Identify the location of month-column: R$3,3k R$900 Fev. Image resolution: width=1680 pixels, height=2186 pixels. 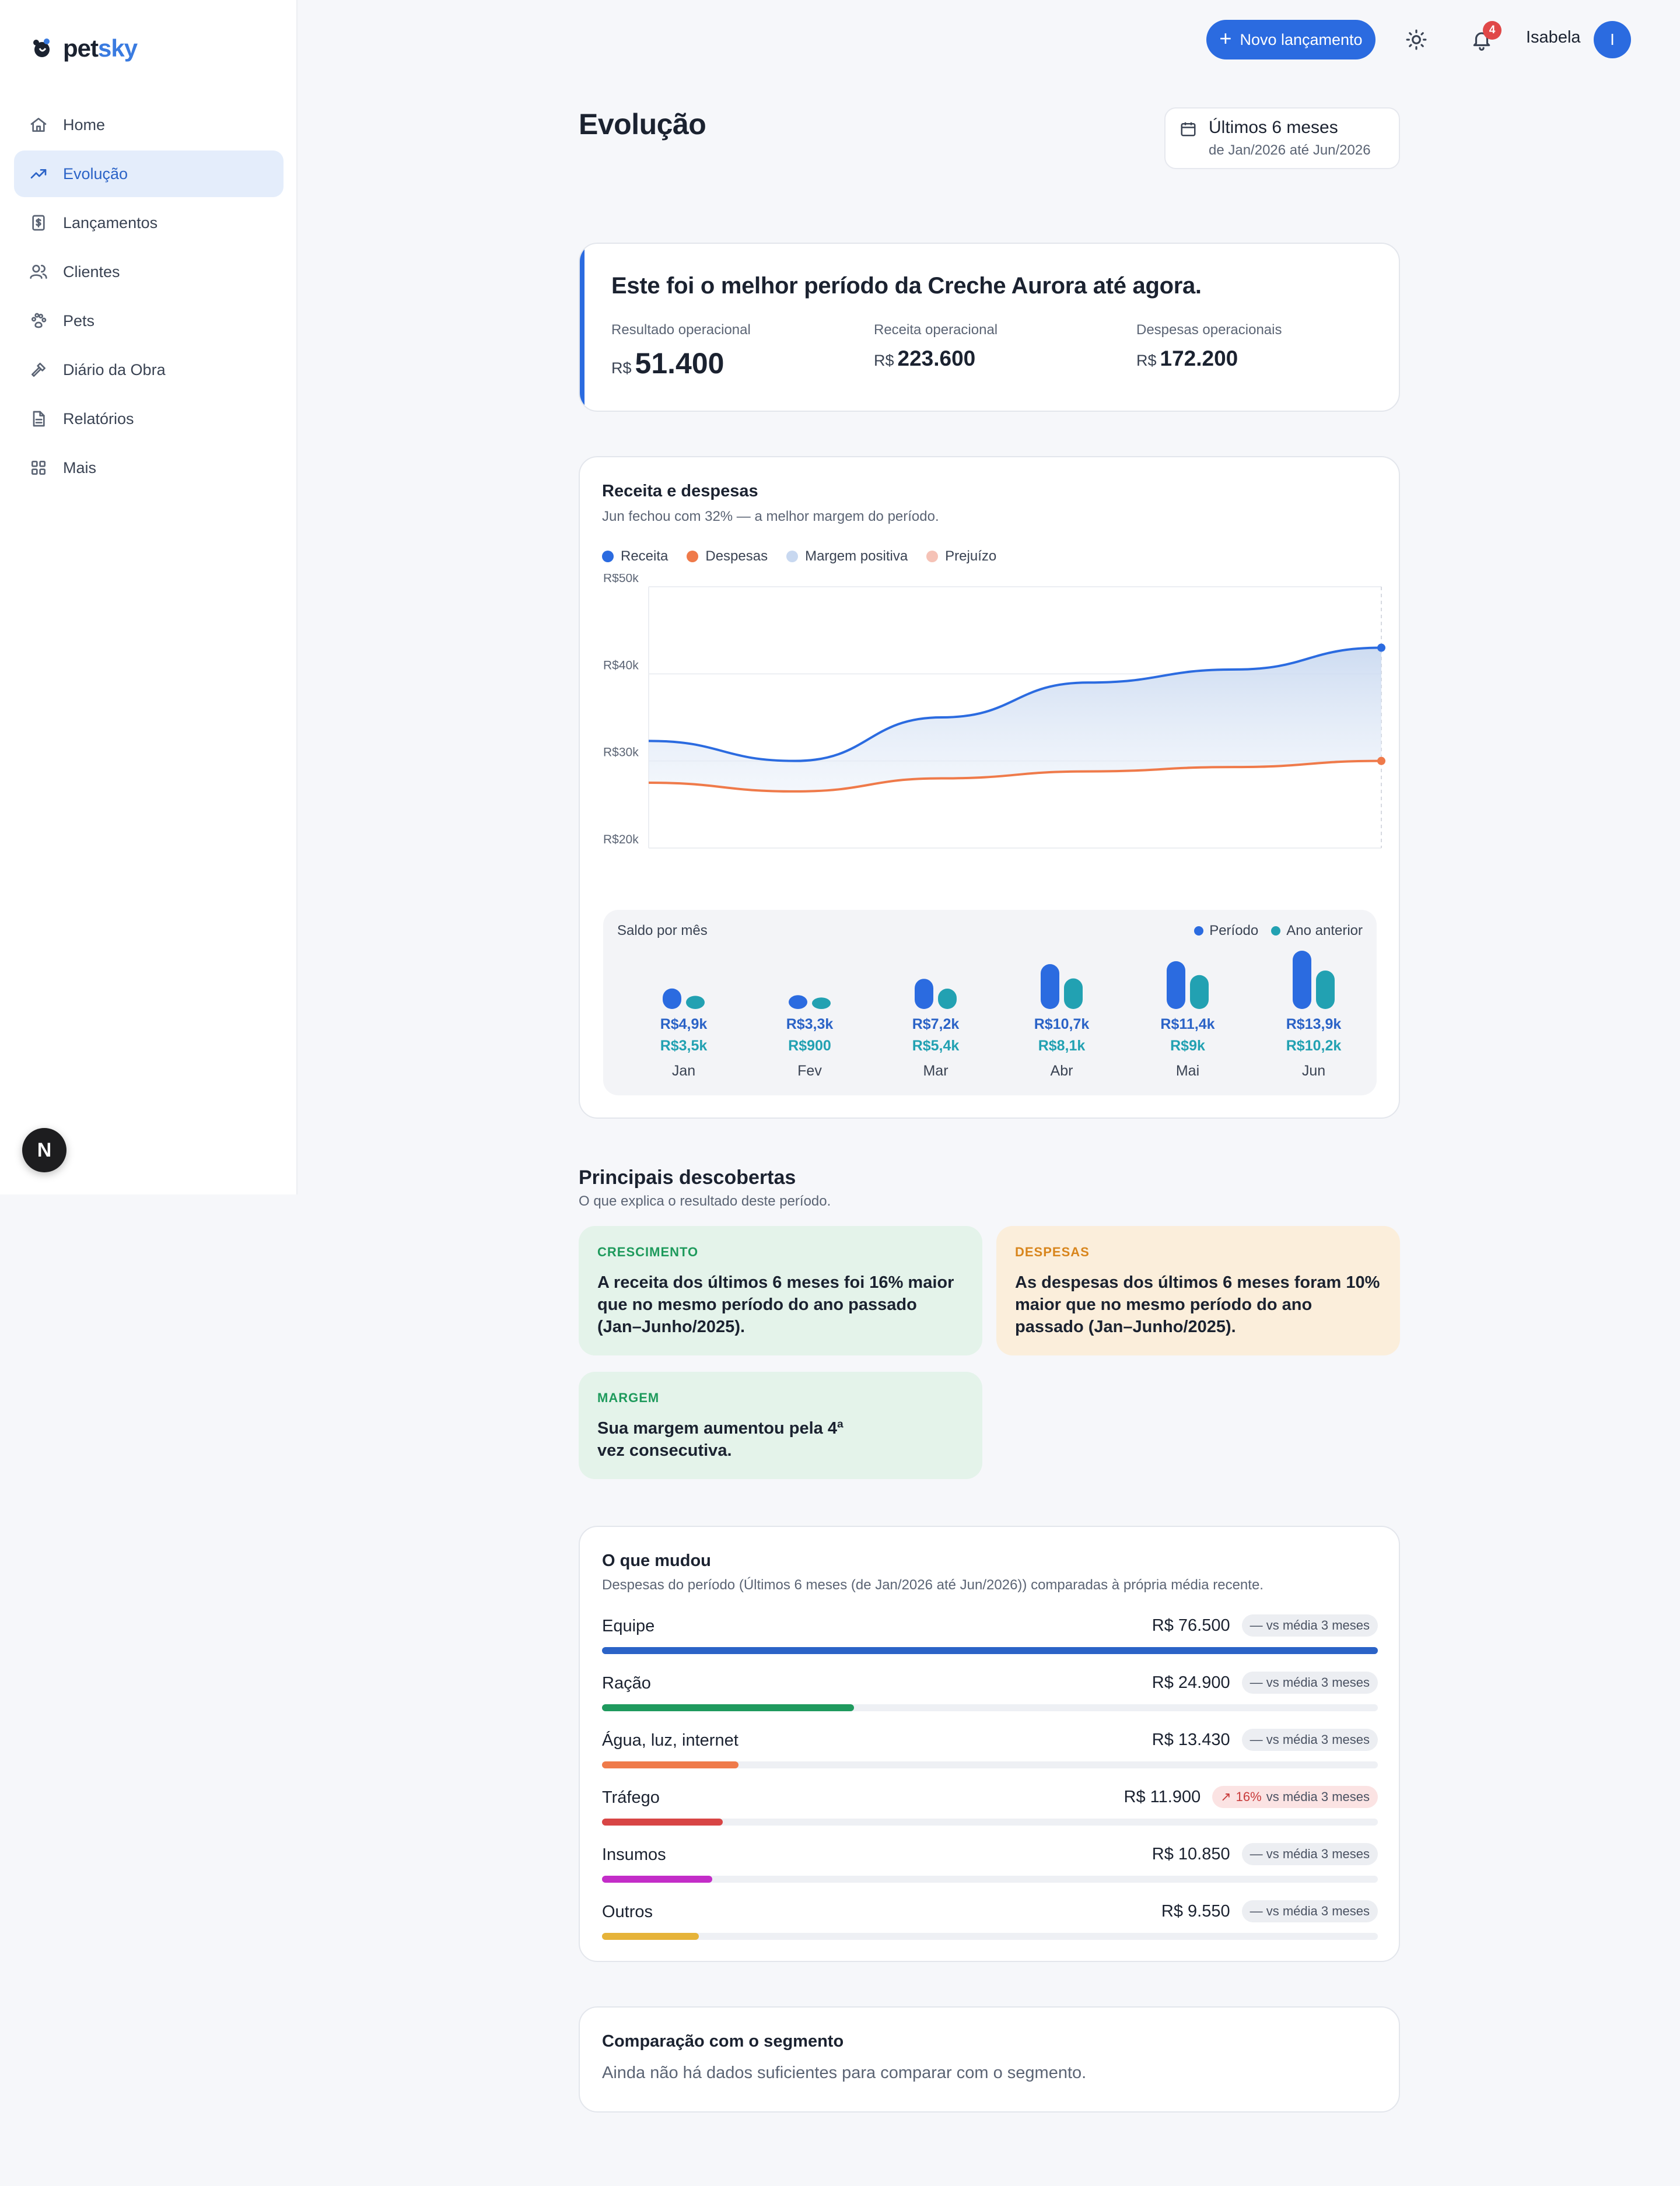
(809, 1048).